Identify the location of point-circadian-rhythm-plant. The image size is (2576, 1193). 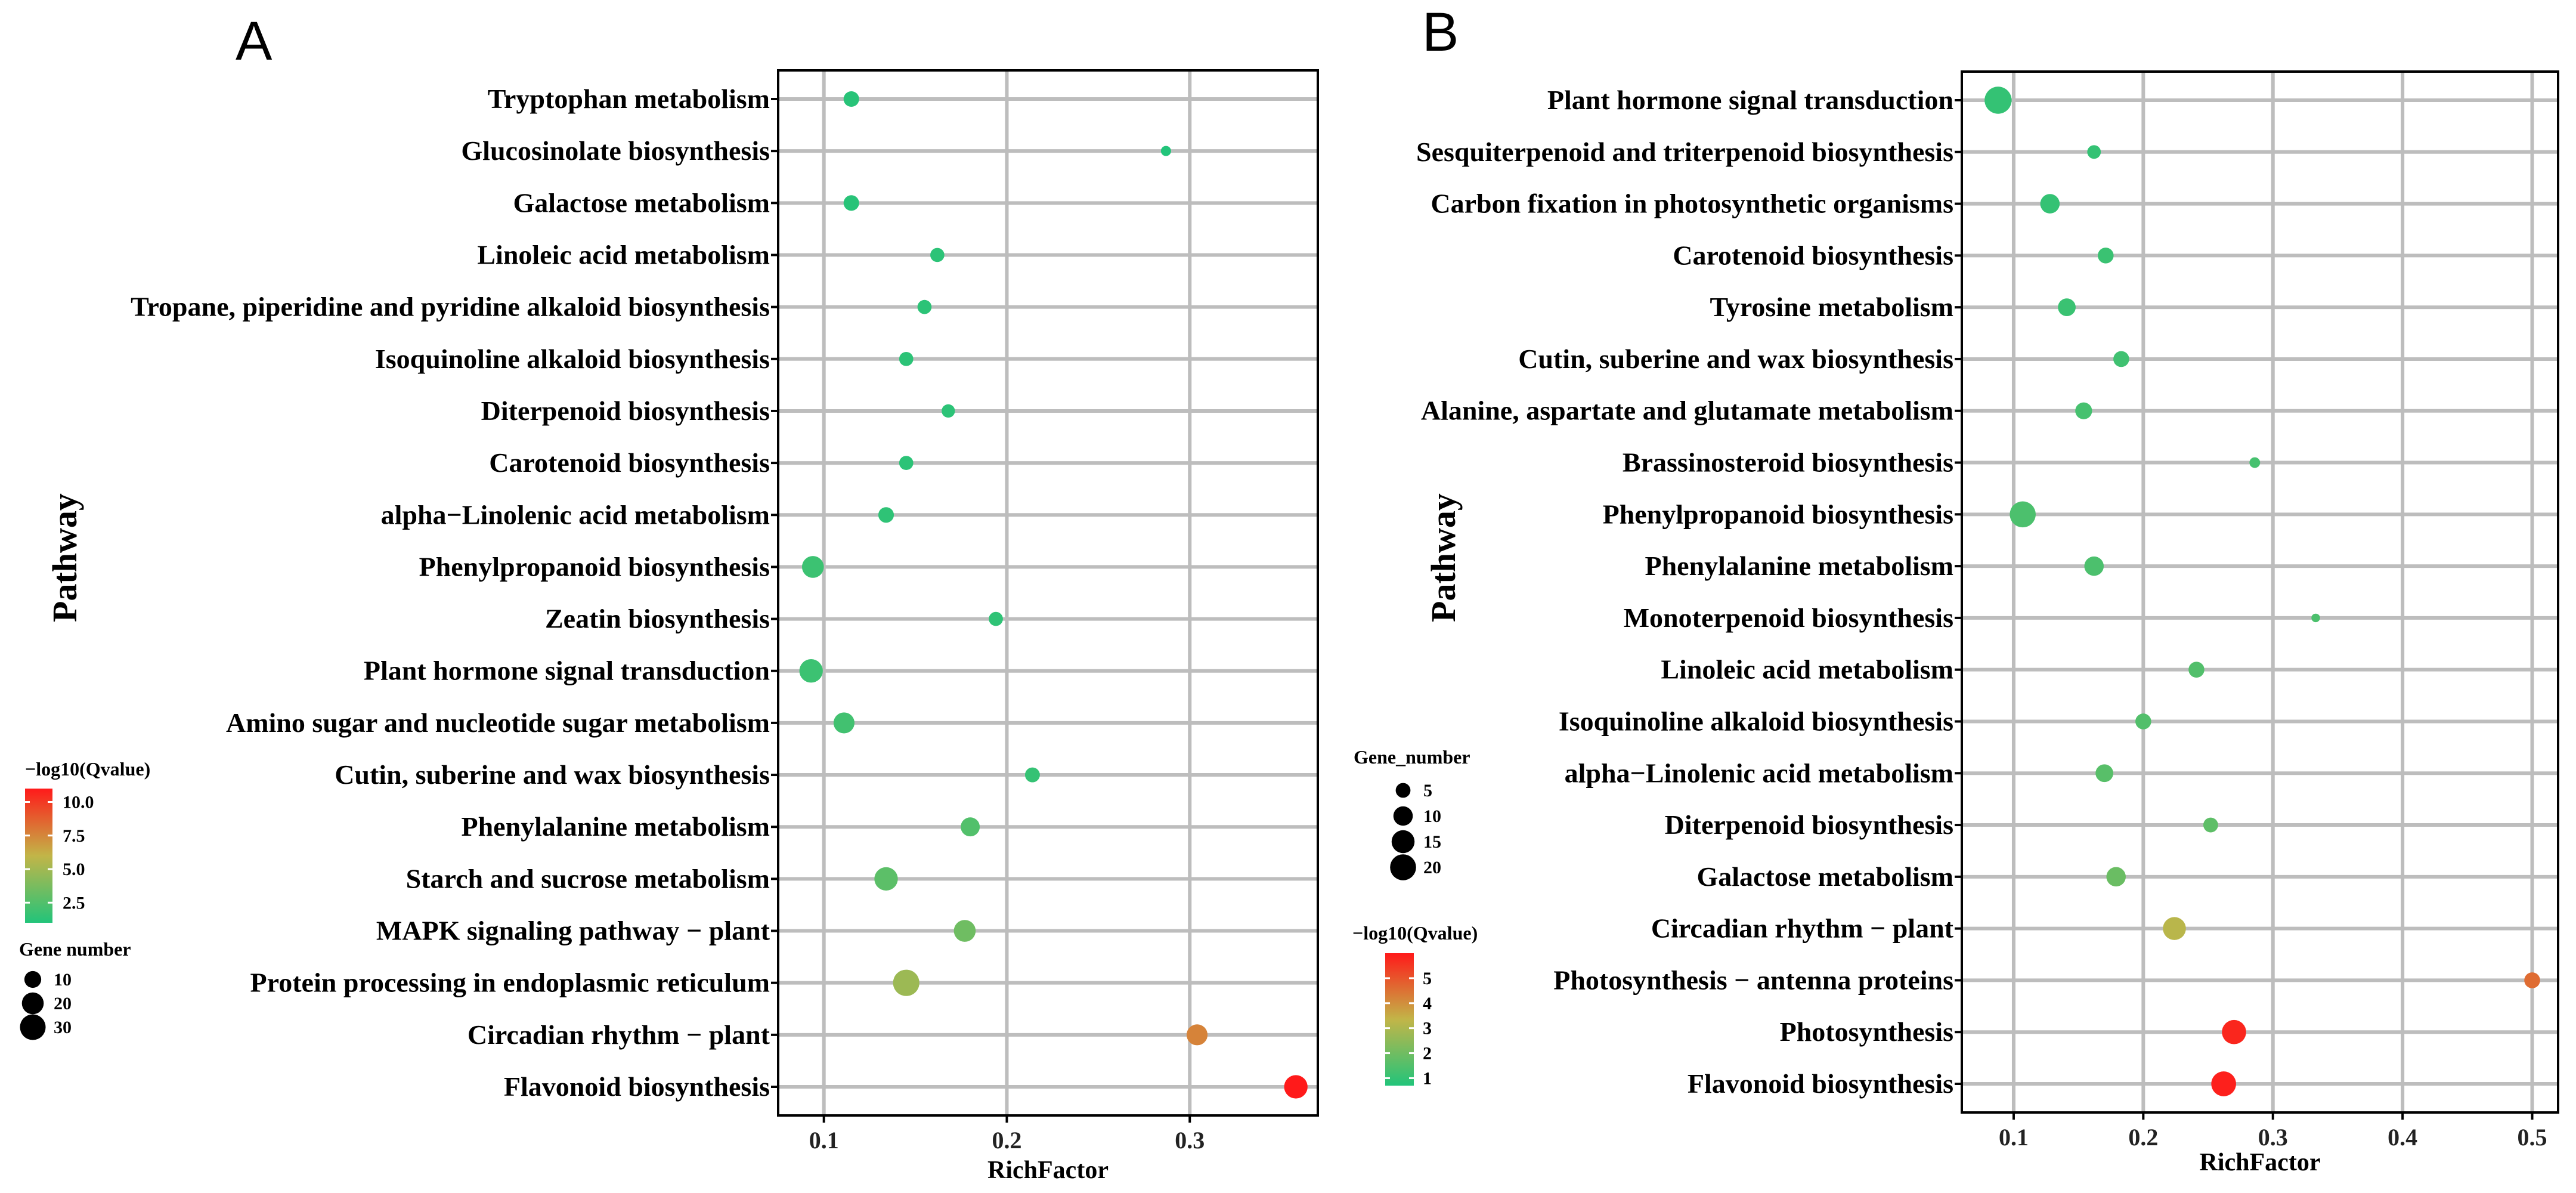
(2175, 928).